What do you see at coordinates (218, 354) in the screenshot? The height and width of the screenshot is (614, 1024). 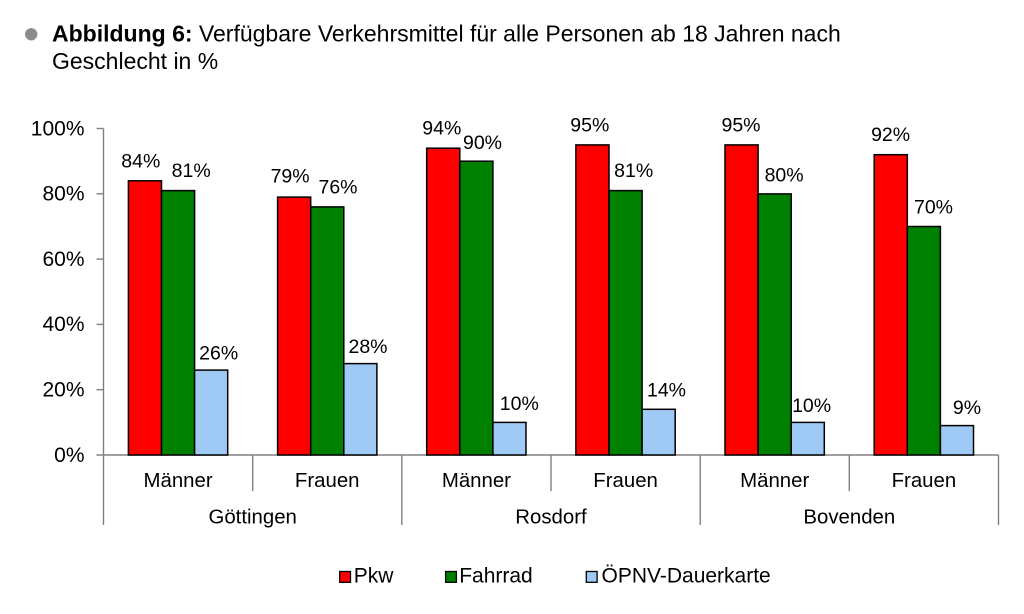 I see `svg-text: 26%` at bounding box center [218, 354].